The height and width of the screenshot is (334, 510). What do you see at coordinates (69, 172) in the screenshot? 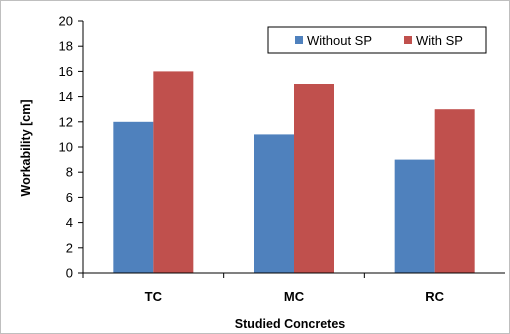
I see `y-tick-label: 8` at bounding box center [69, 172].